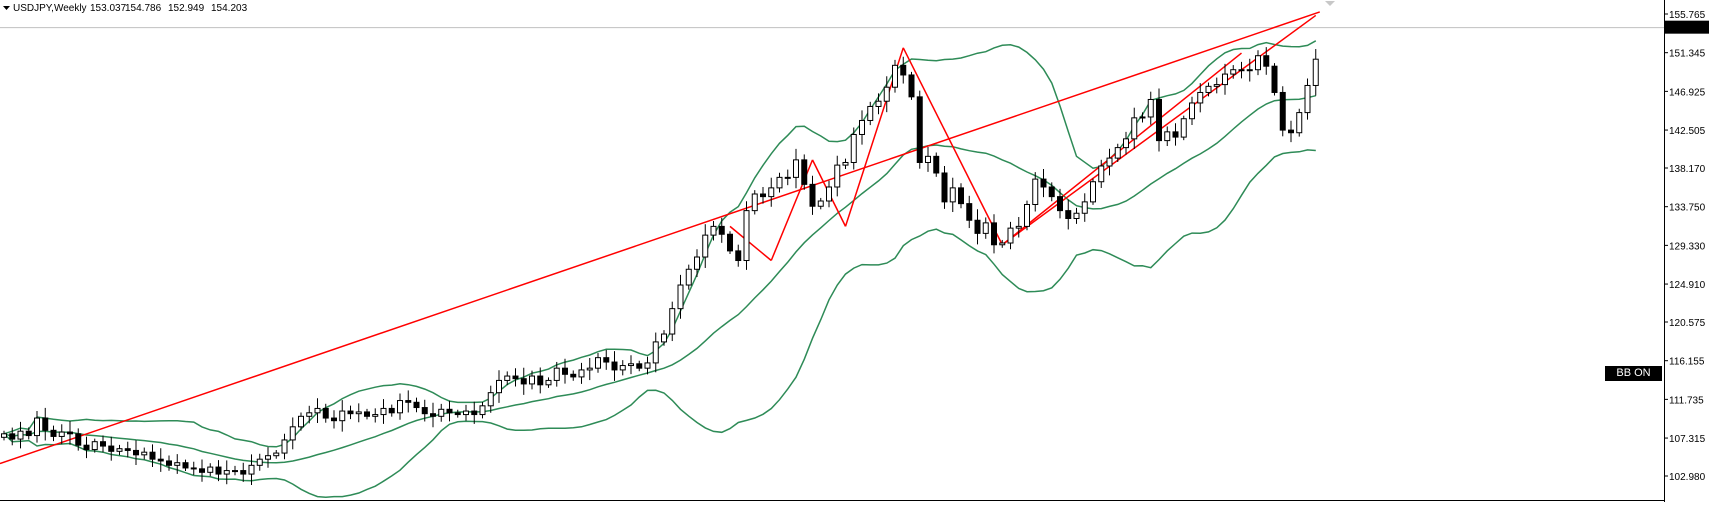  Describe the element at coordinates (1687, 27) in the screenshot. I see `price-tag-background` at that location.